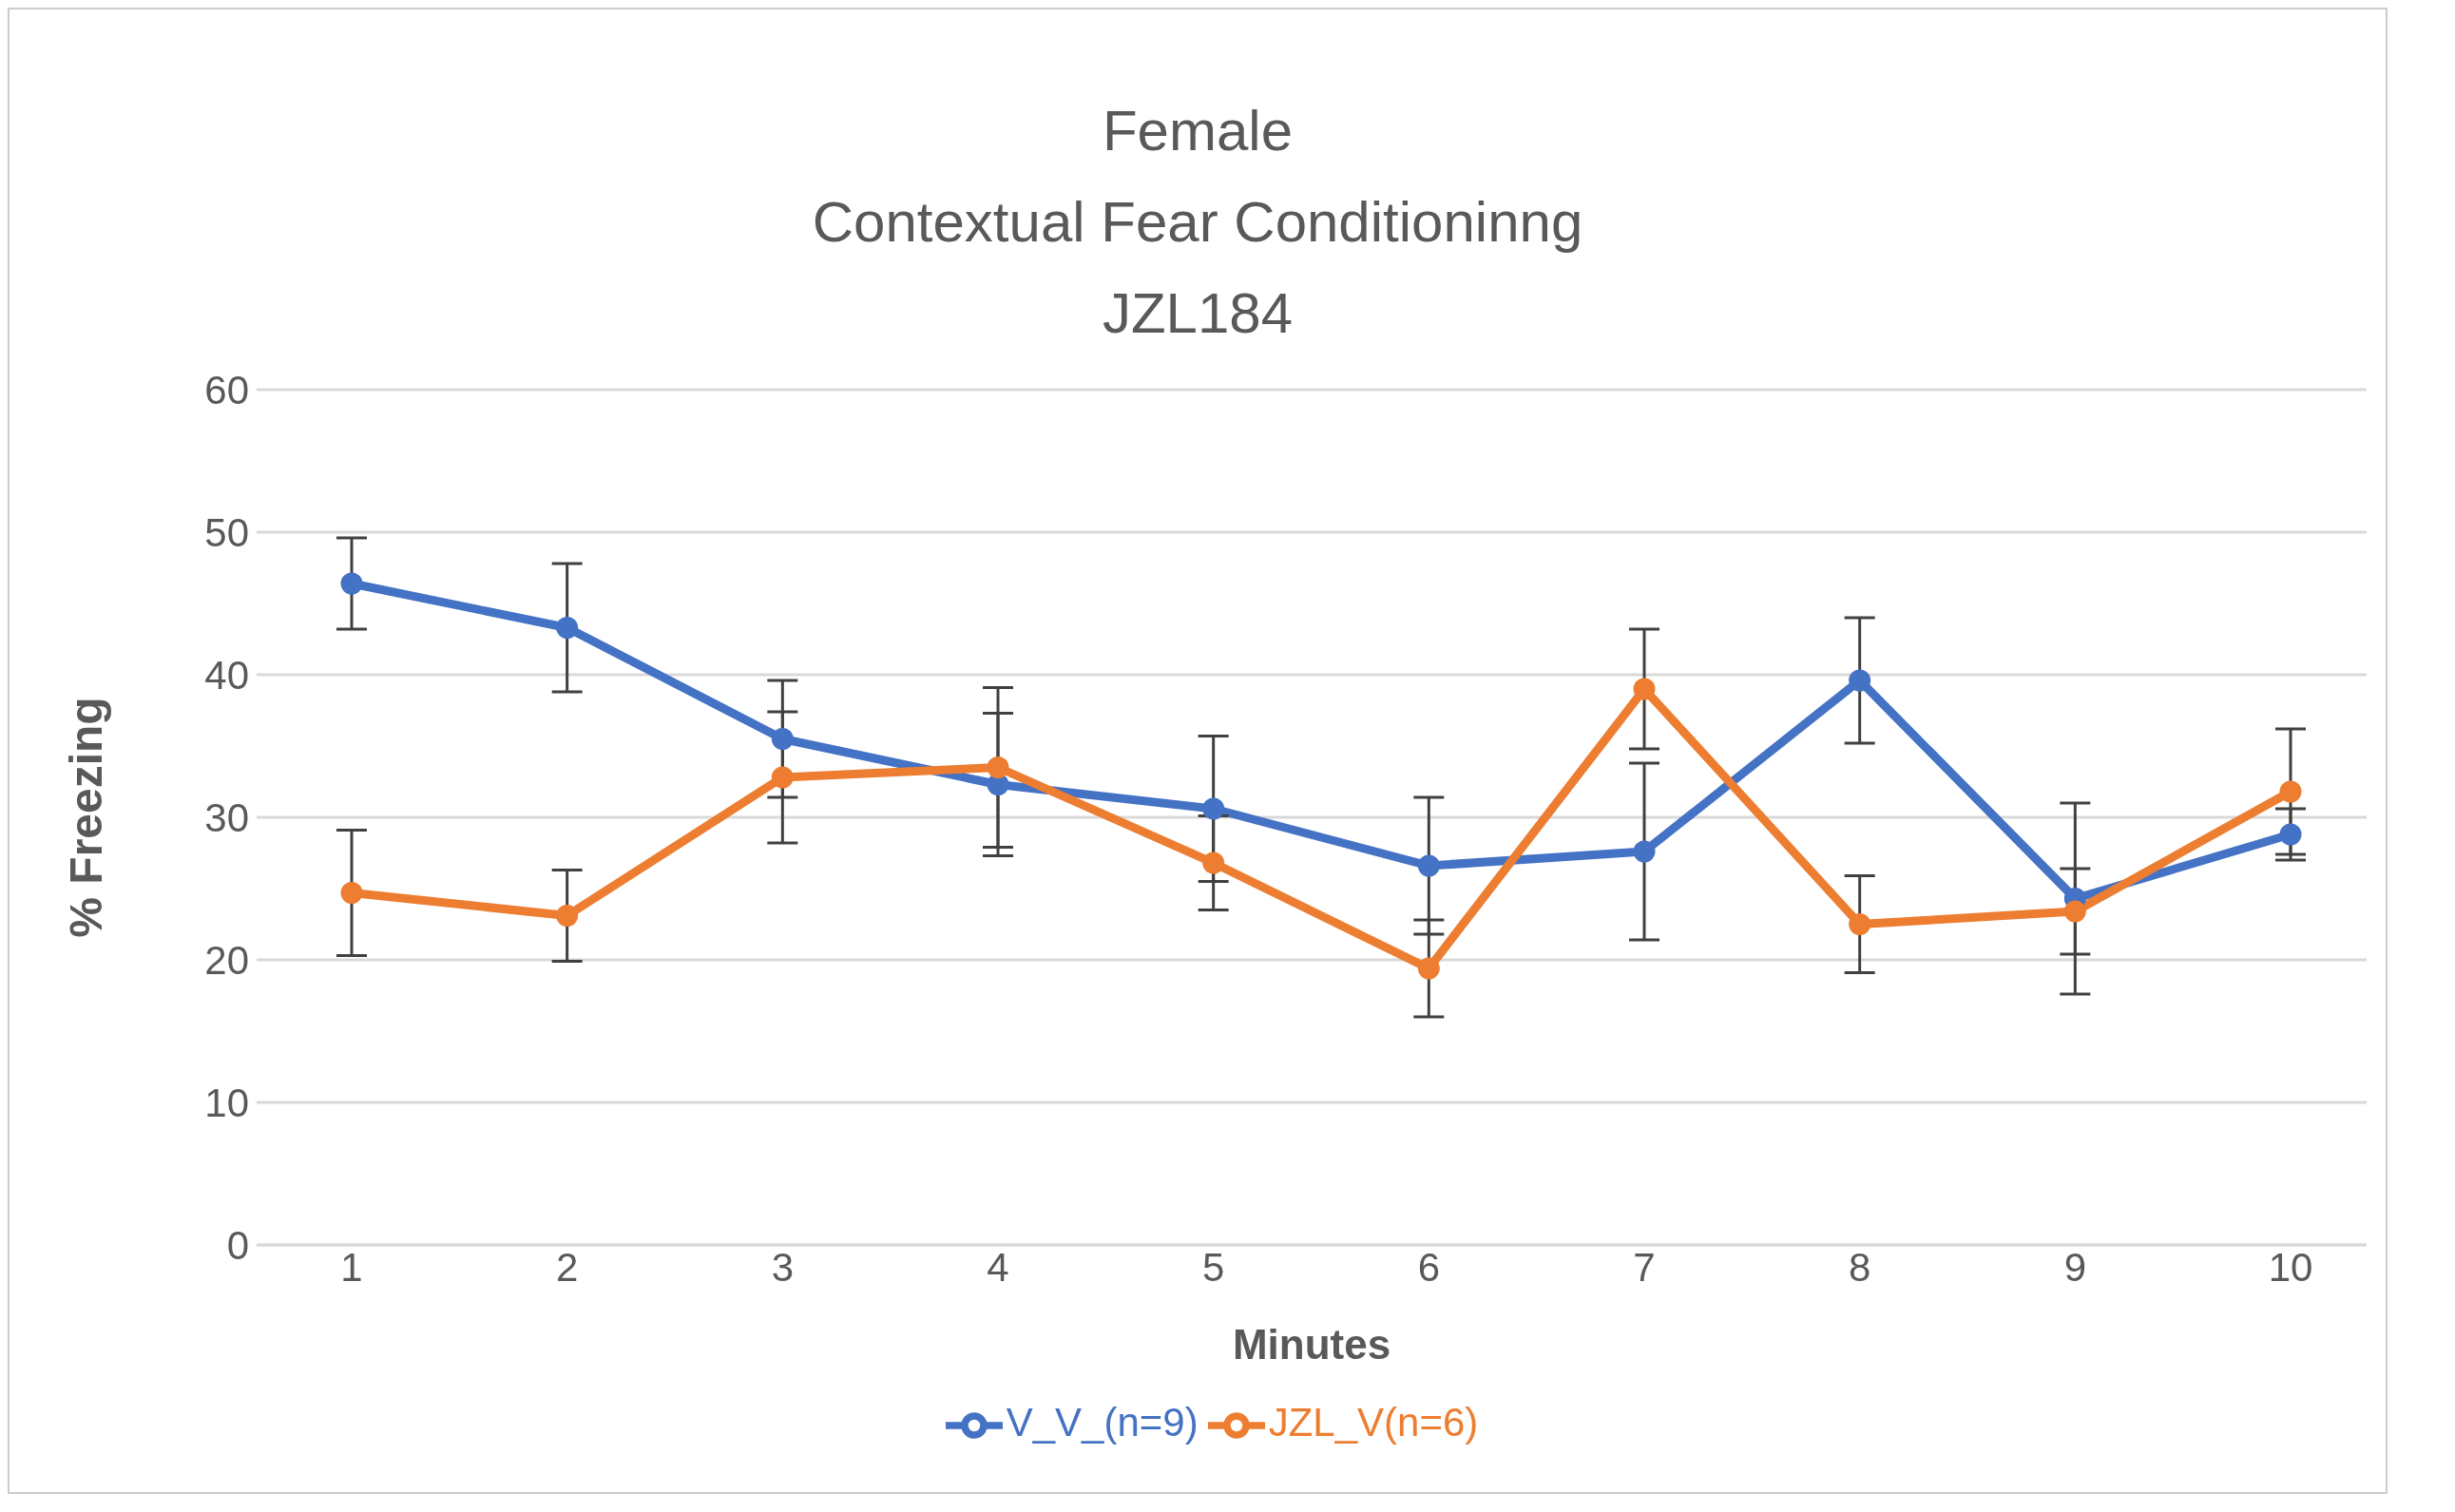 This screenshot has height=1512, width=2455. Describe the element at coordinates (226, 1102) in the screenshot. I see `y-tick-label: 10` at that location.